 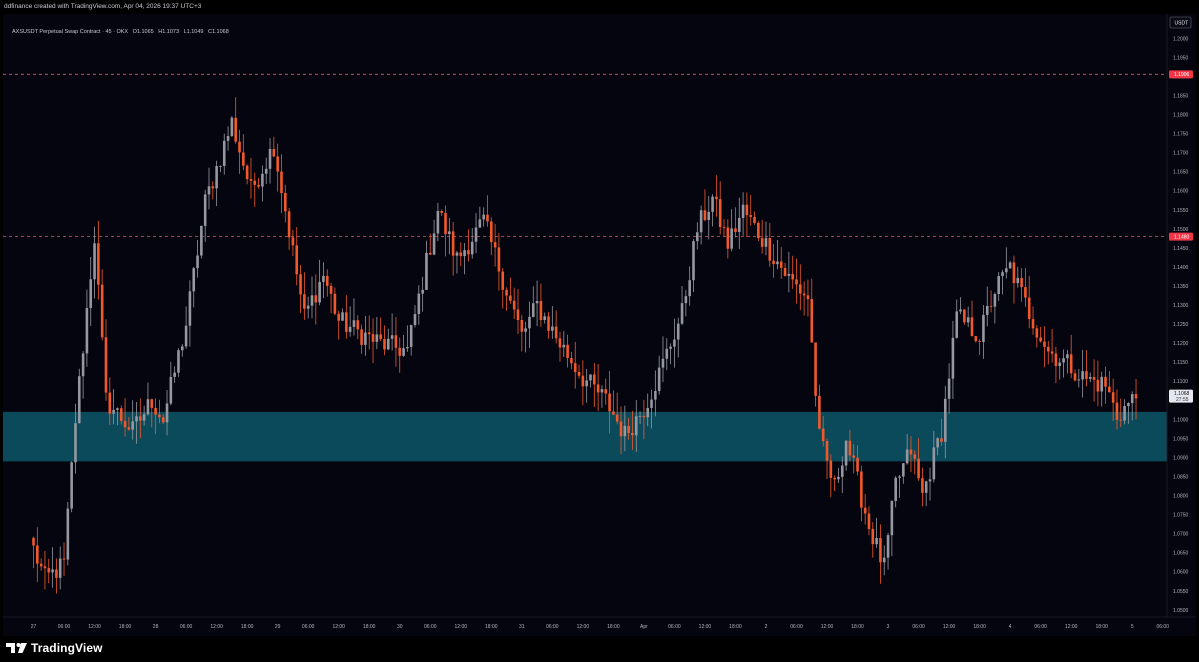 What do you see at coordinates (1181, 573) in the screenshot?
I see `y-tick-label: 1.0600` at bounding box center [1181, 573].